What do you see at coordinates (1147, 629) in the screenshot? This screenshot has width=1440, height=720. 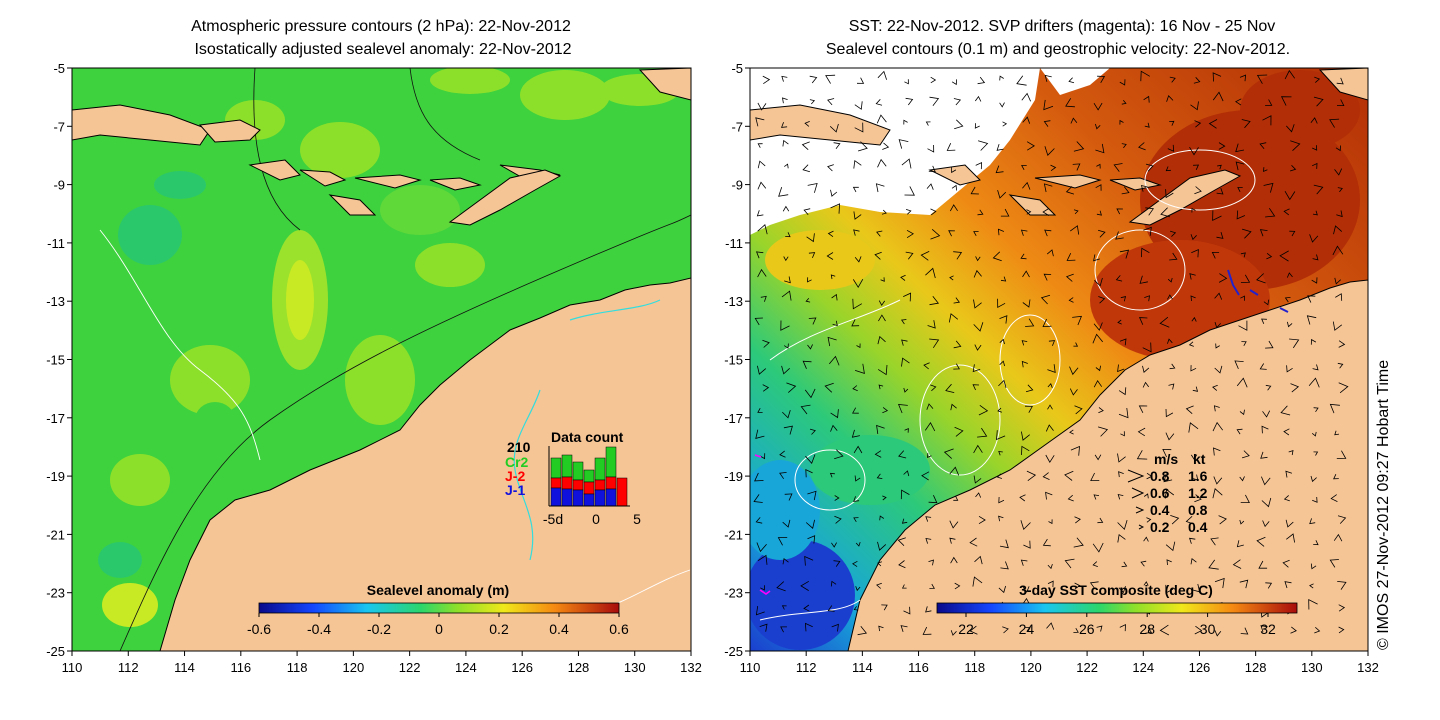 I see `sst-colorbar-label-3: 28` at bounding box center [1147, 629].